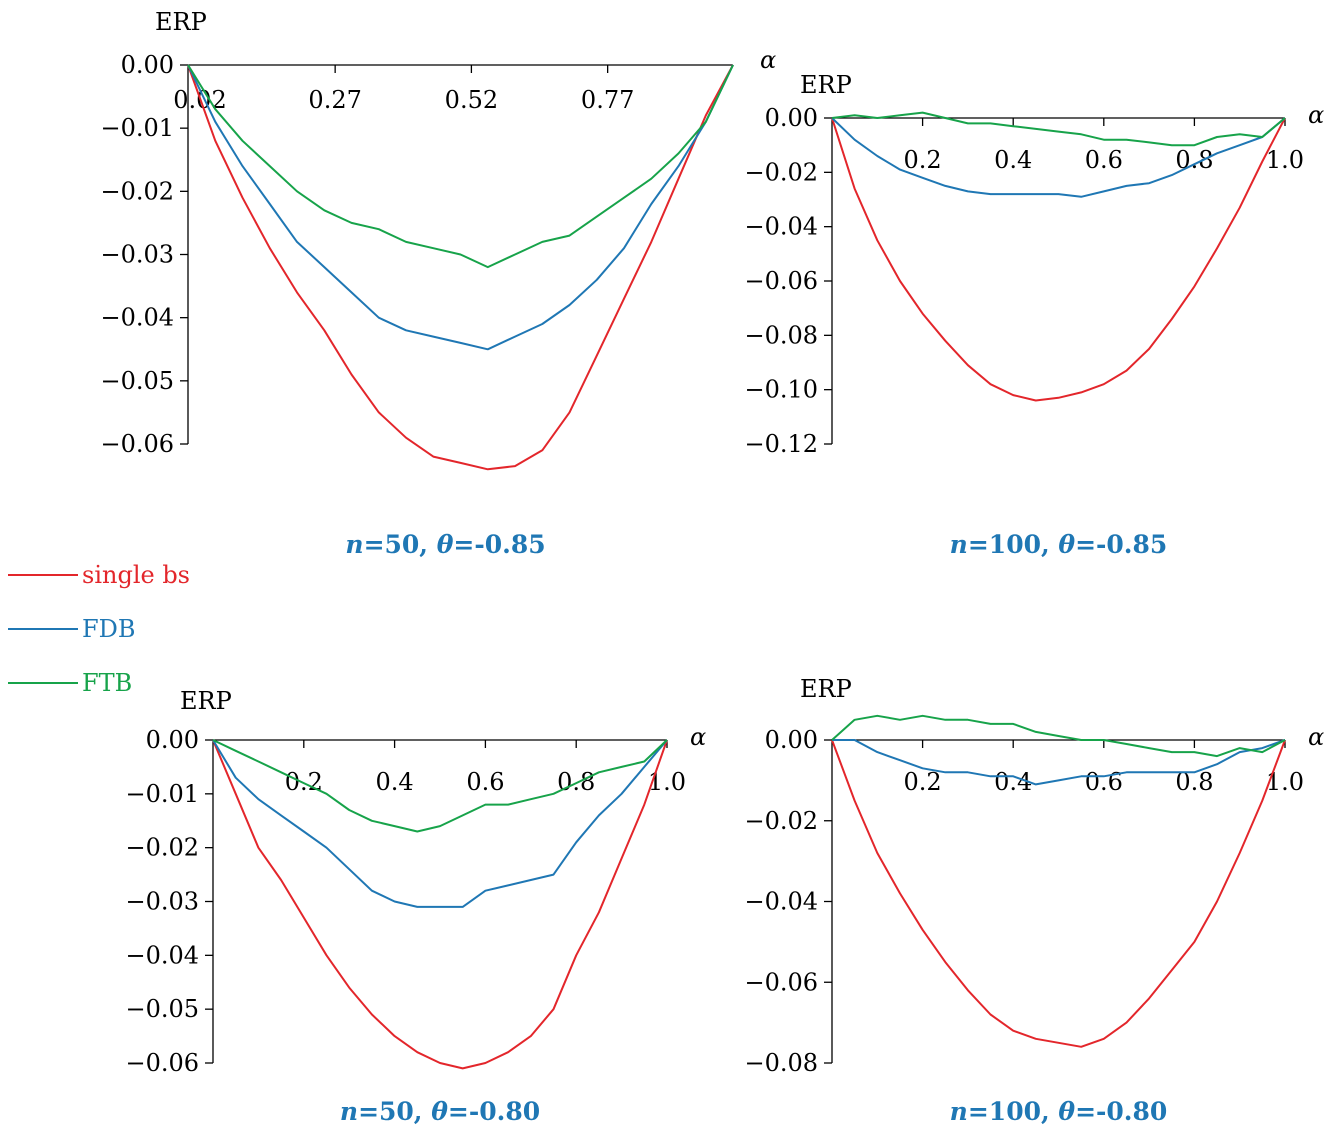 This screenshot has width=1343, height=1129. Describe the element at coordinates (1059, 1111) in the screenshot. I see `panel-caption: n=100, θ=-0.80` at that location.